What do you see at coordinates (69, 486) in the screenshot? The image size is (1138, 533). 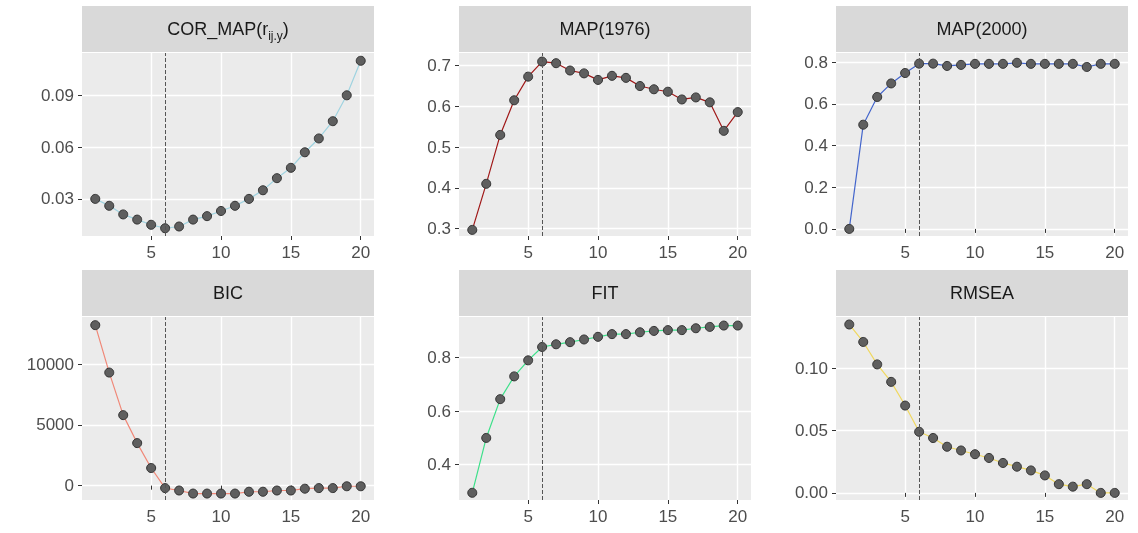 I see `y-tick-label: 0` at bounding box center [69, 486].